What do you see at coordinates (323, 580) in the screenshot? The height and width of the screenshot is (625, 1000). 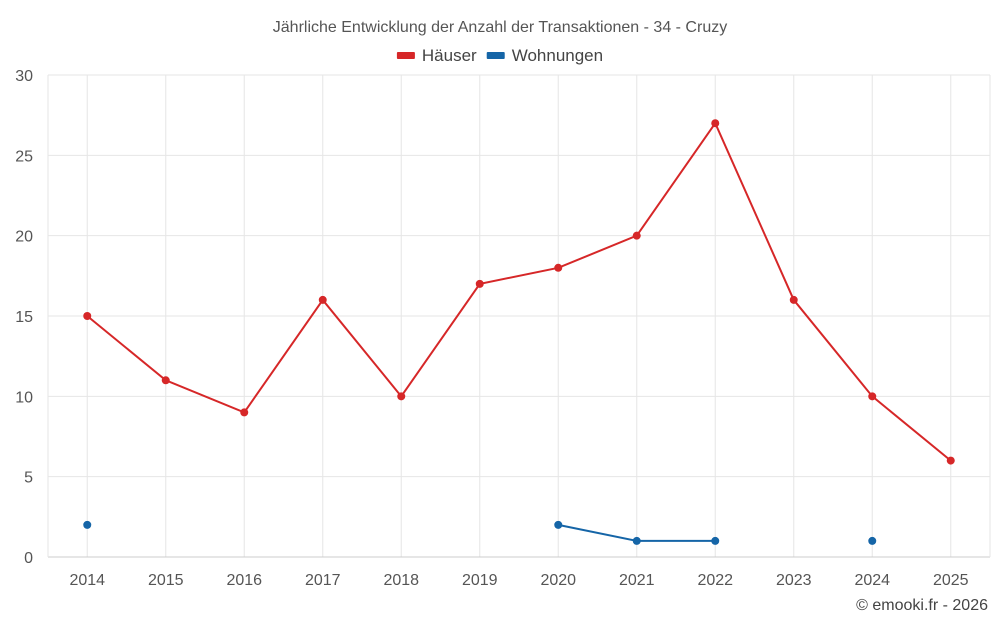 I see `x-tick-label: 2017` at bounding box center [323, 580].